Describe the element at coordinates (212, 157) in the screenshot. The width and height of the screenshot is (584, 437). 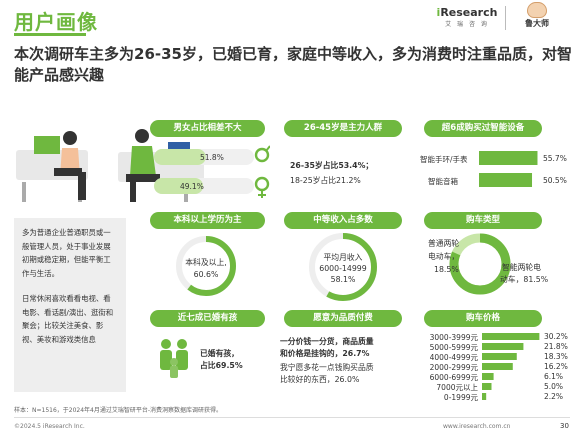
I see `male-pct: 51.8%` at that location.